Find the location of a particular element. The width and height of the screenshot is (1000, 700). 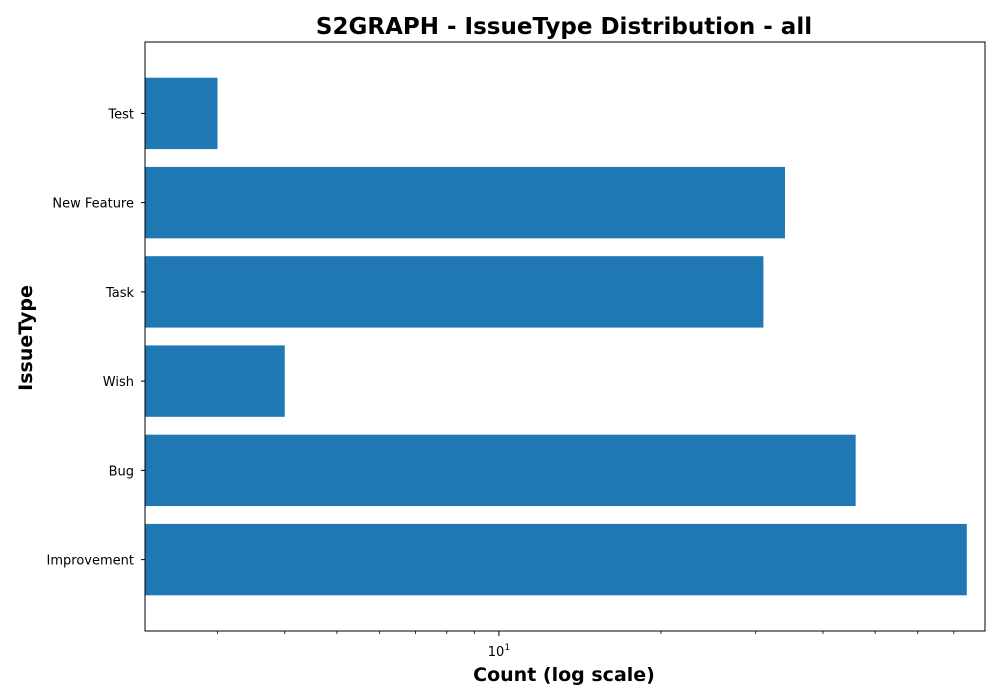

y-tick-label-wish: Wish is located at coordinates (118, 382).